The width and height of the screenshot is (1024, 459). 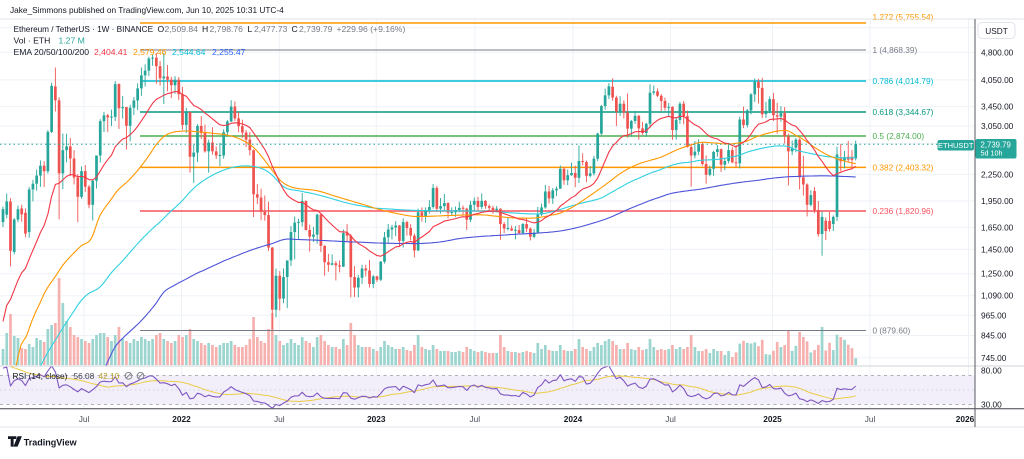 I want to click on svg-text:Ethereum / TetherUS · 1W · BIN: Ethereum / TetherUS · 1W · BINANCE, so click(x=84, y=29).